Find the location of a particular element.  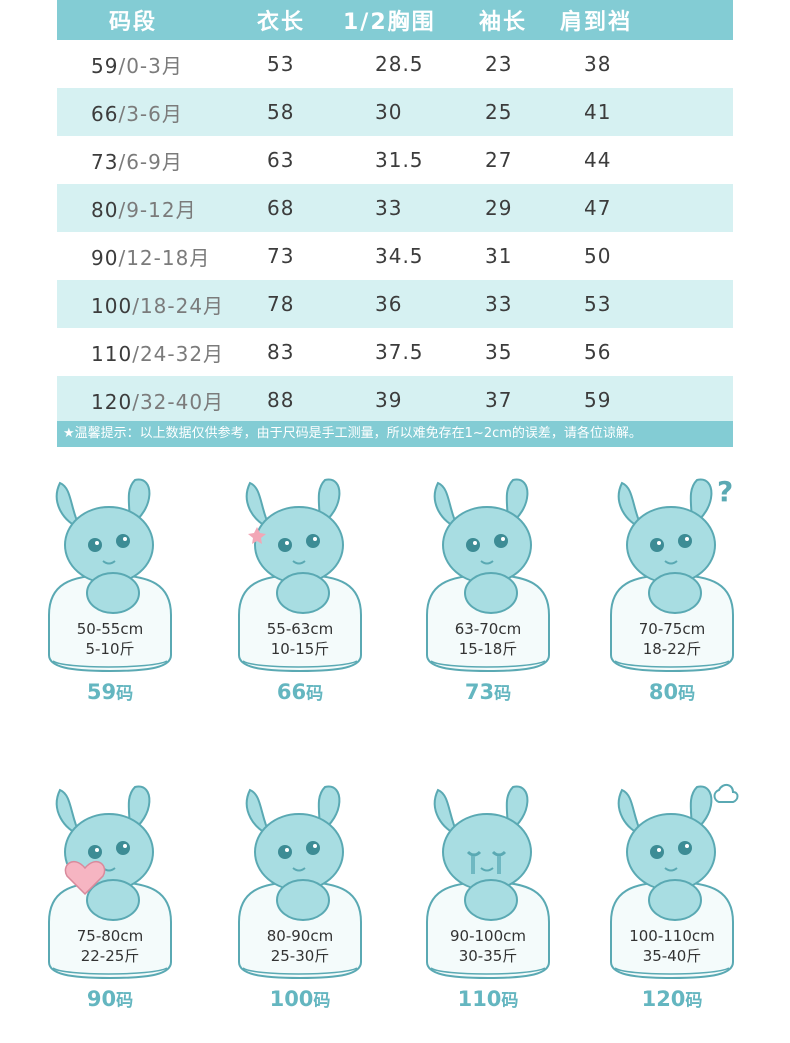

table-row: 120/32-40月 88 39 37 59 is located at coordinates (395, 400).